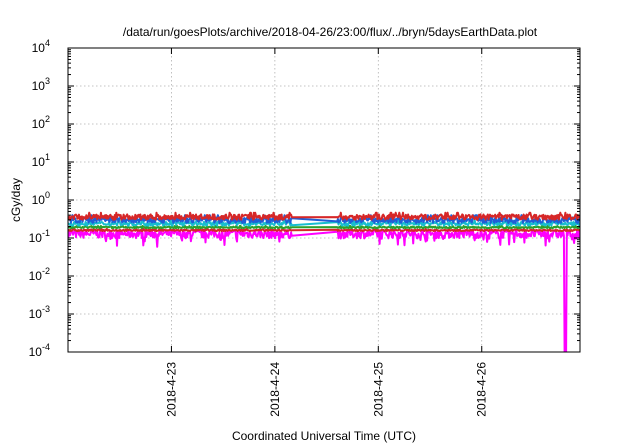 The image size is (640, 448). Describe the element at coordinates (171, 389) in the screenshot. I see `x-tick-label: 2018-4-23` at that location.